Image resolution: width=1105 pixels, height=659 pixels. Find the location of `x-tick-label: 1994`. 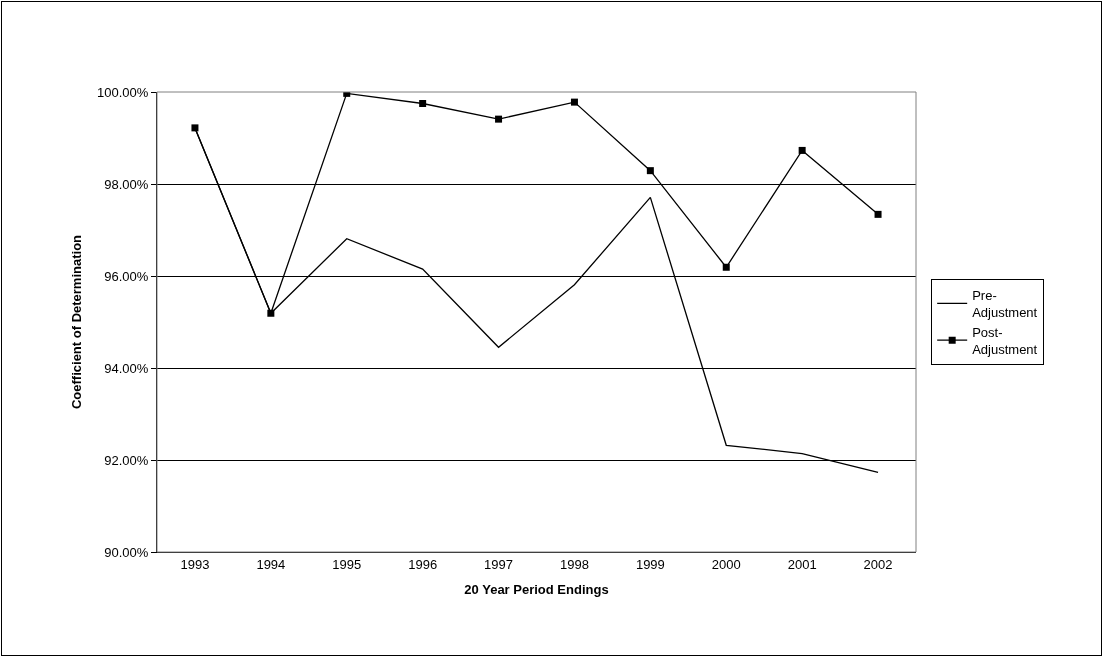

x-tick-label: 1994 is located at coordinates (271, 564).